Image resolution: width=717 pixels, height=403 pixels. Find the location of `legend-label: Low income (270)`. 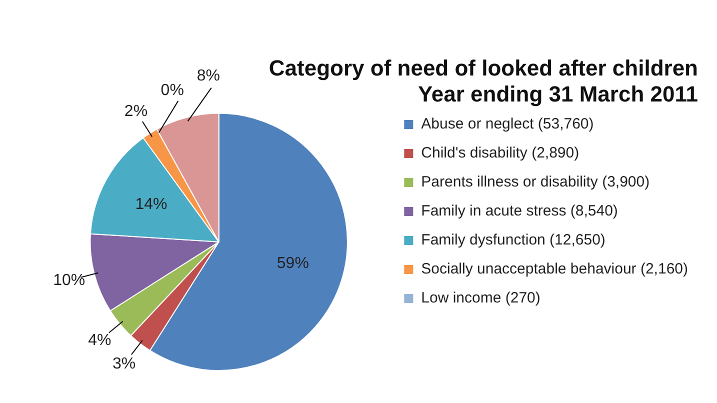

legend-label: Low income (270) is located at coordinates (480, 298).